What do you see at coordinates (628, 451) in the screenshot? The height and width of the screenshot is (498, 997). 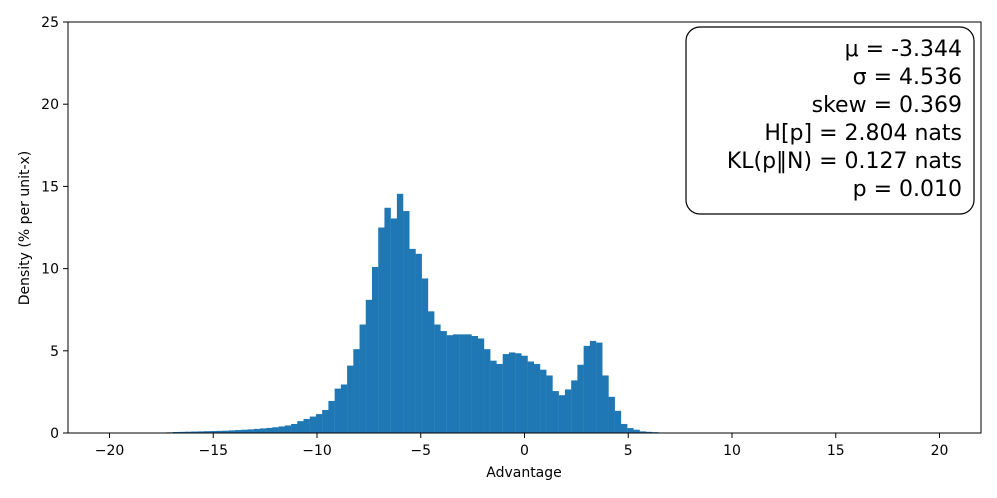 I see `x-tick-label: 5` at bounding box center [628, 451].